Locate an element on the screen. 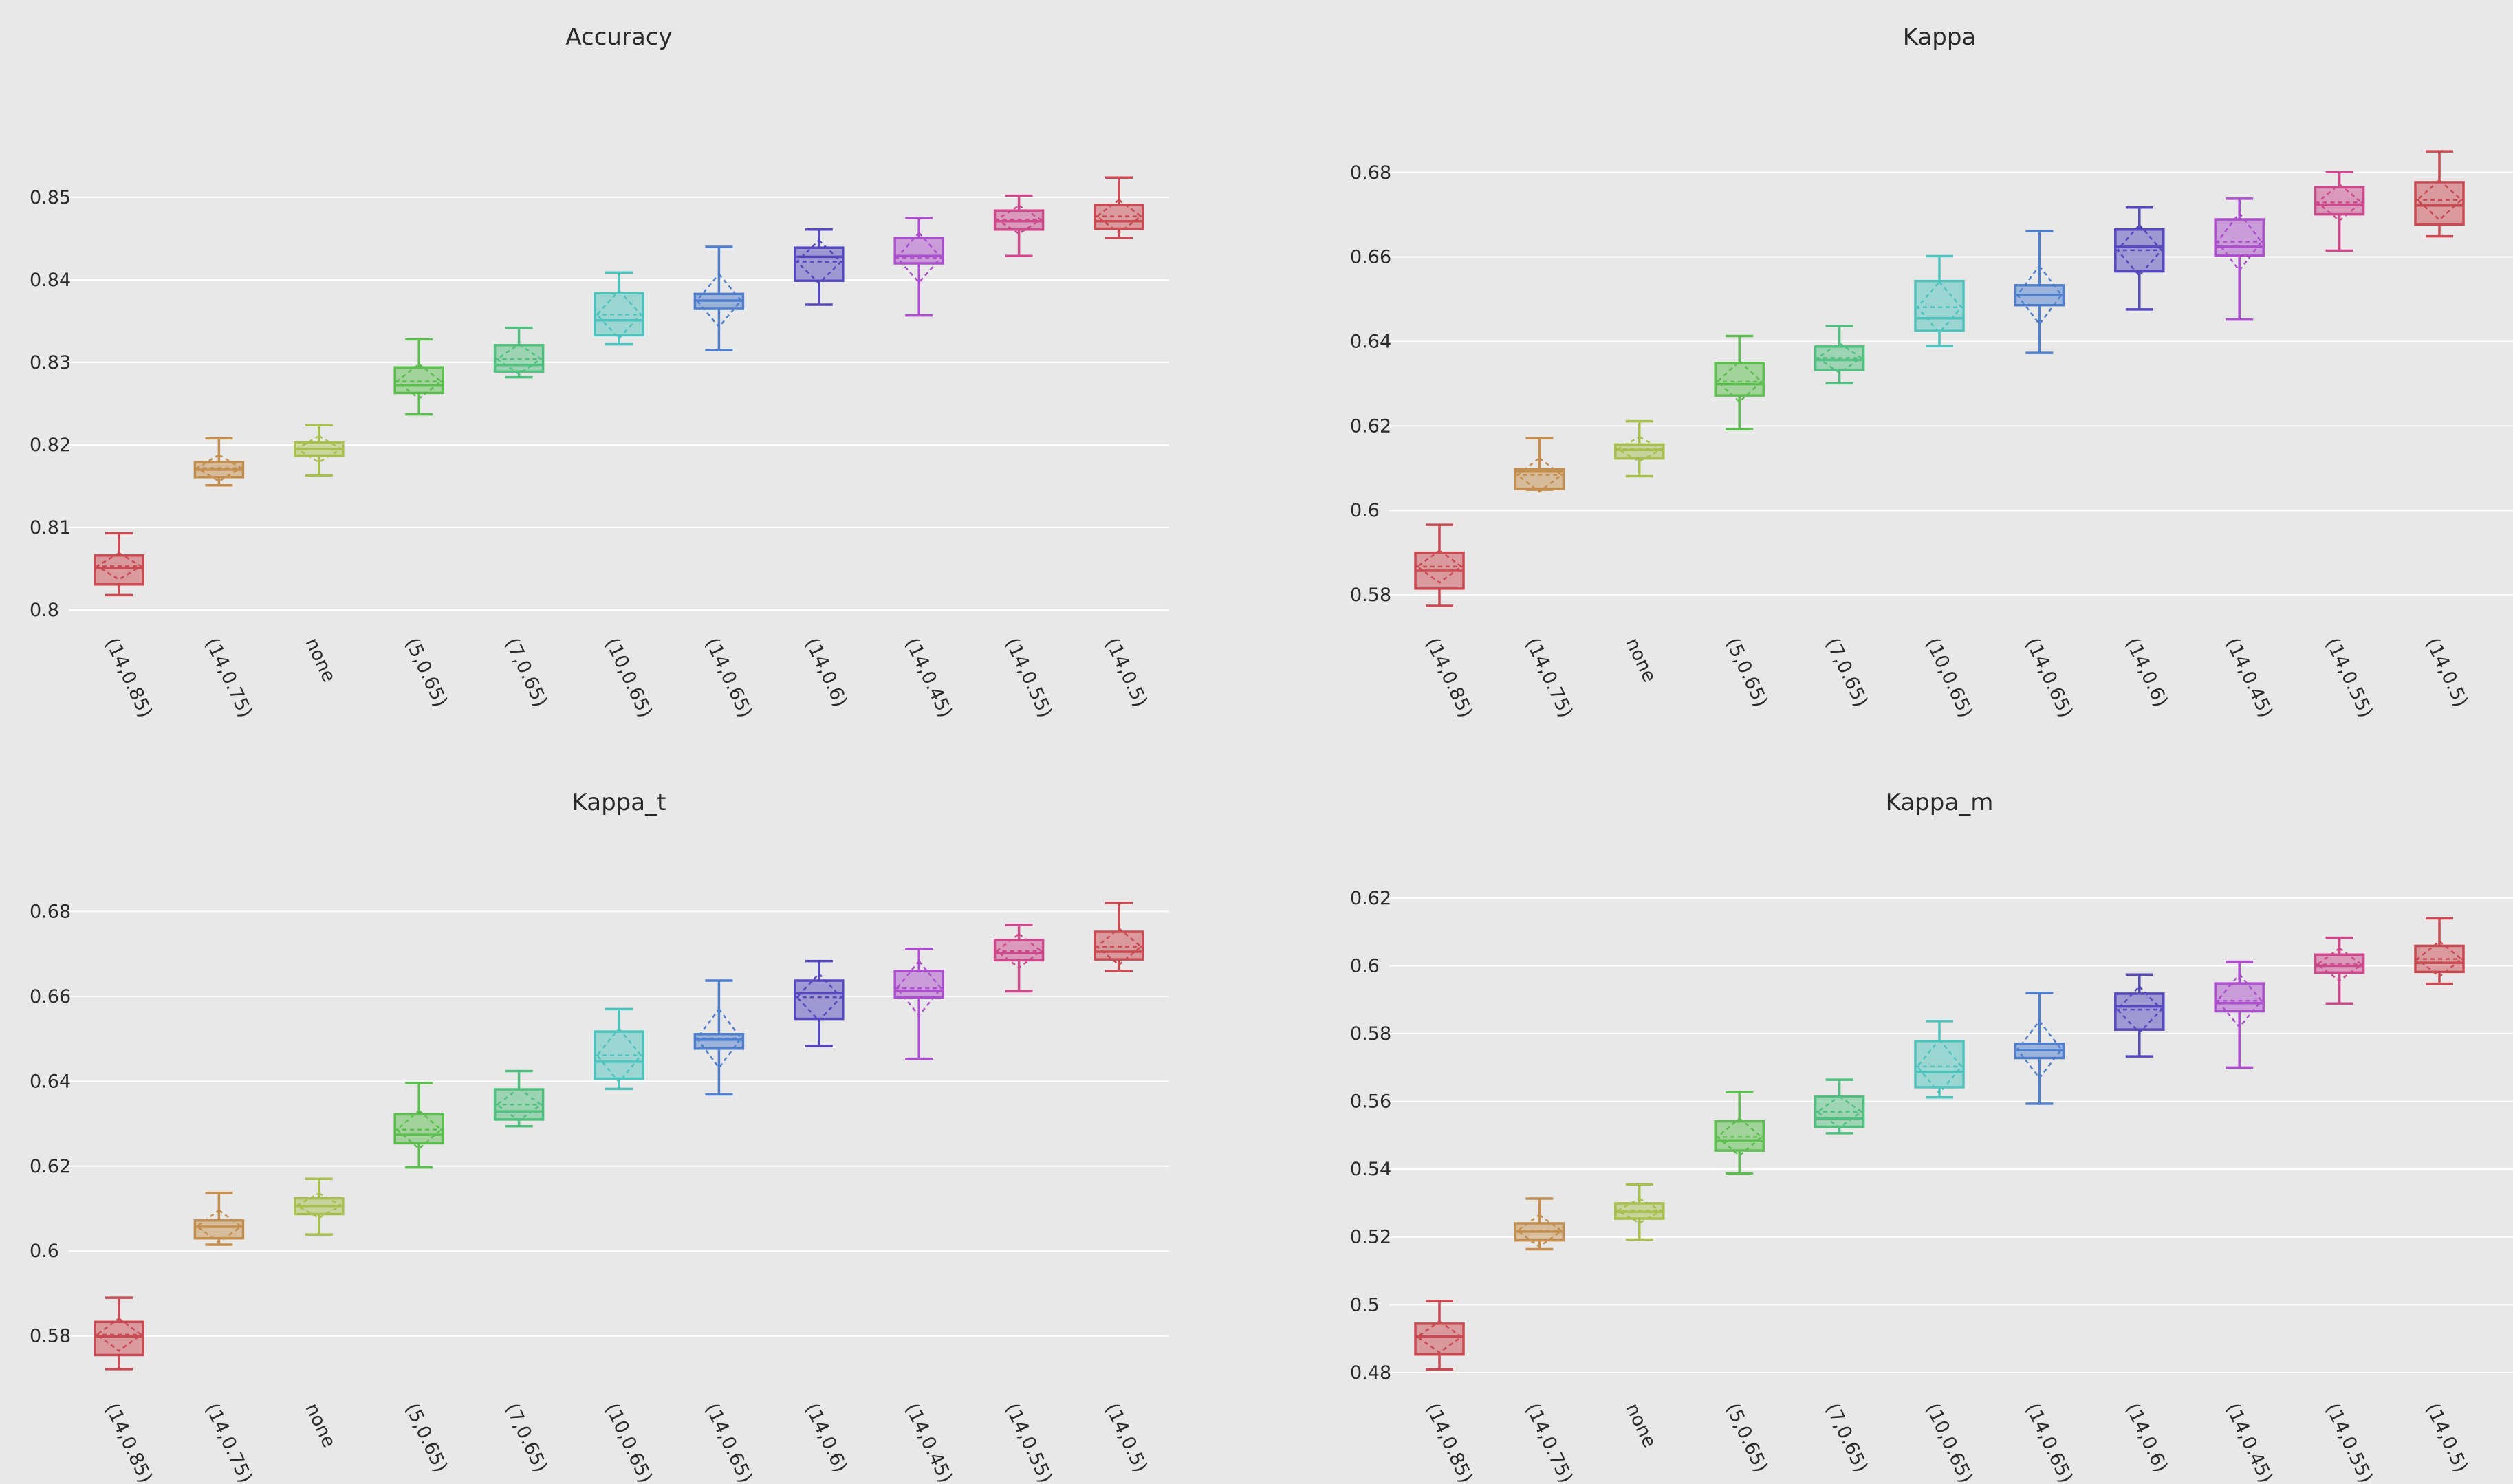  kappa-t-y-tick-label: 0.68 is located at coordinates (50, 911).